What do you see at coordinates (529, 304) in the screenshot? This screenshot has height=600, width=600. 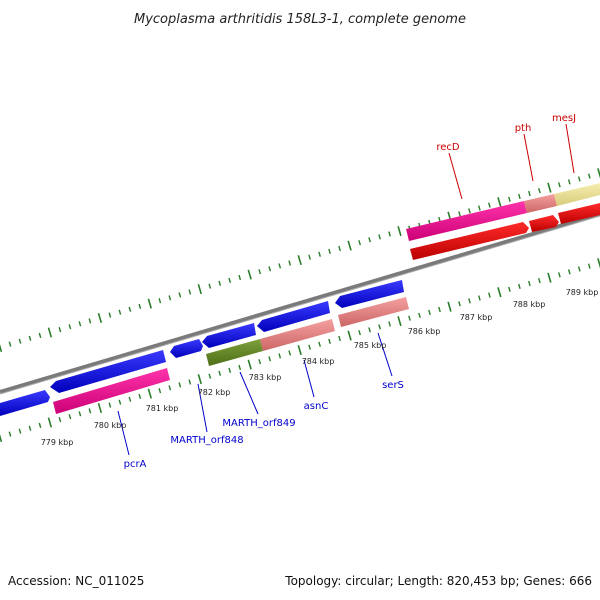 I see `kbp-label: 788 kbp` at bounding box center [529, 304].